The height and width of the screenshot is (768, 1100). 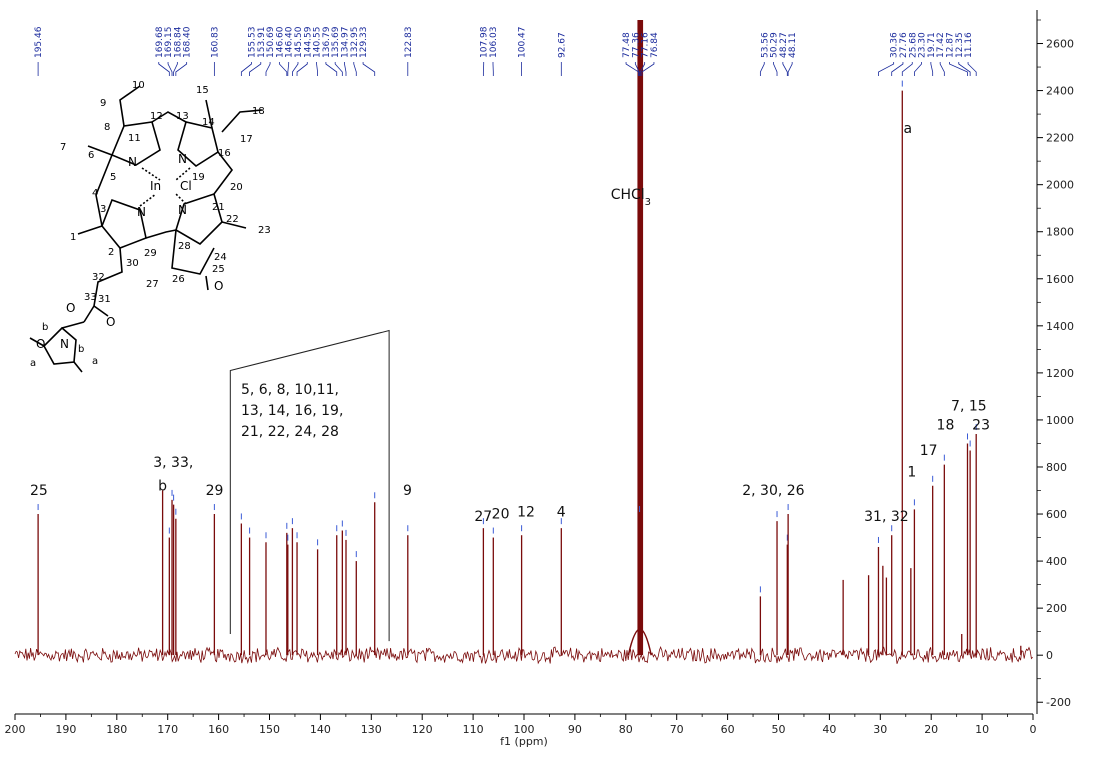 What do you see at coordinates (258, 111) in the screenshot?
I see `atom-number: 18` at bounding box center [258, 111].